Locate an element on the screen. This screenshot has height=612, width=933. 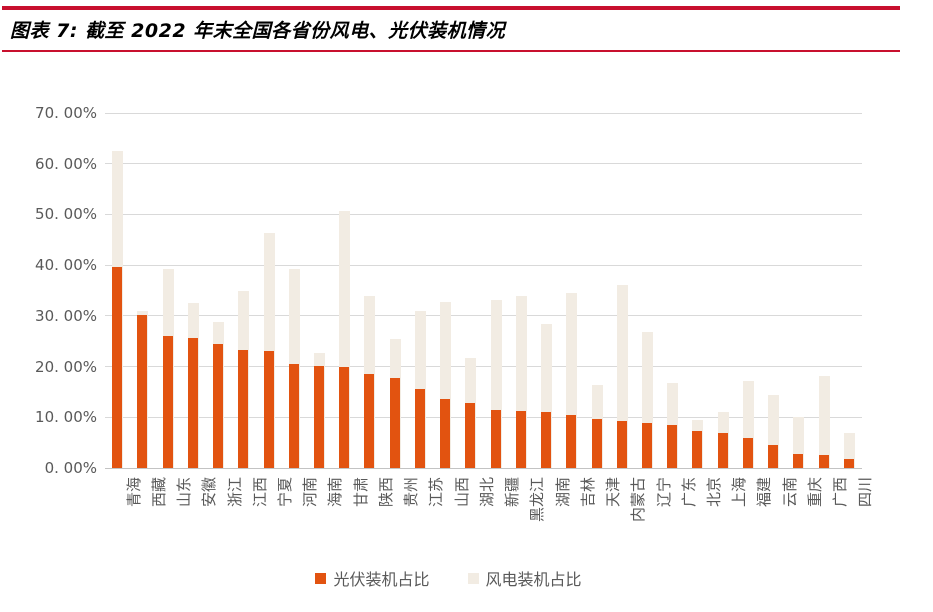
x-axis-label: 西藏 is located at coordinates (158, 492).